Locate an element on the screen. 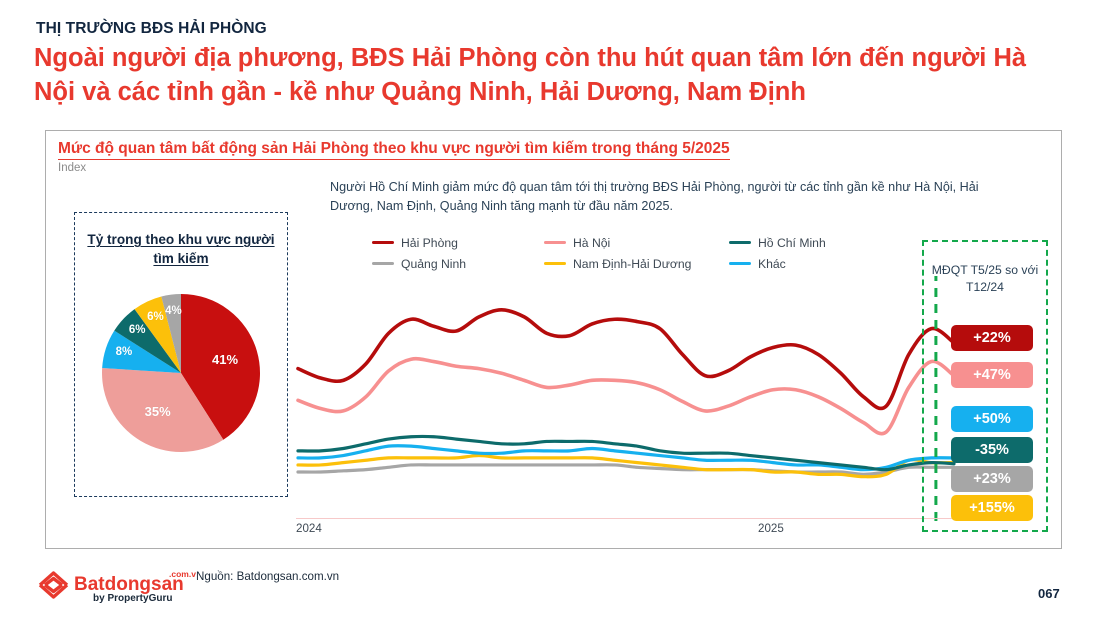 This screenshot has width=1107, height=619. badge-value: +47% is located at coordinates (992, 375).